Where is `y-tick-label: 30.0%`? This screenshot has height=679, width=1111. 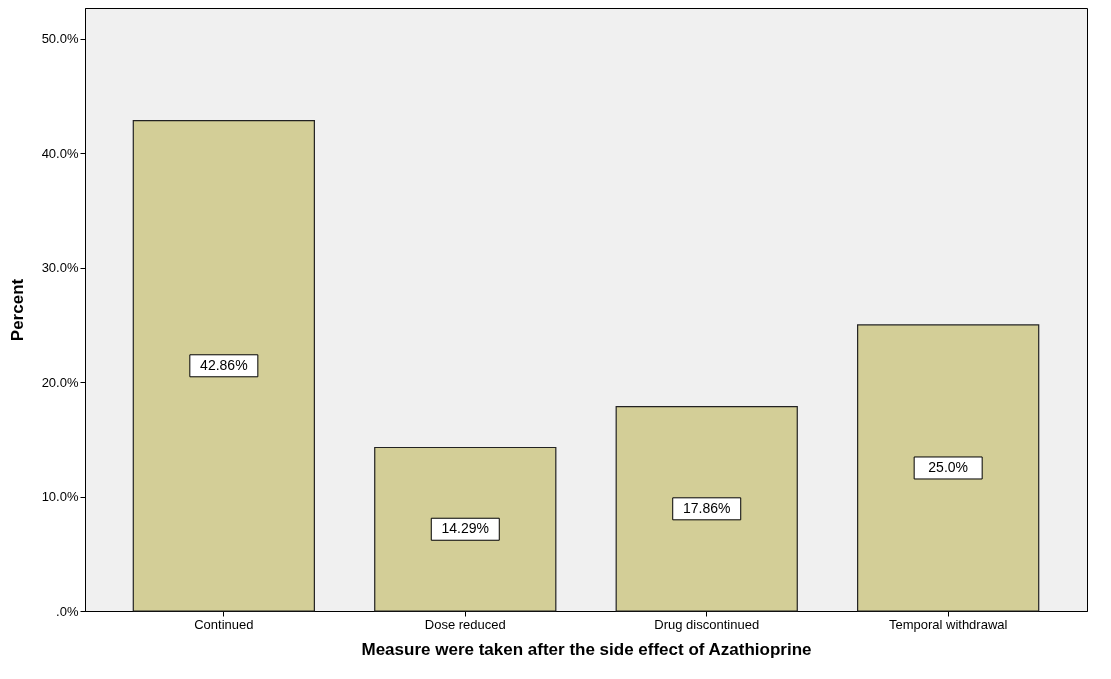 y-tick-label: 30.0% is located at coordinates (60, 268).